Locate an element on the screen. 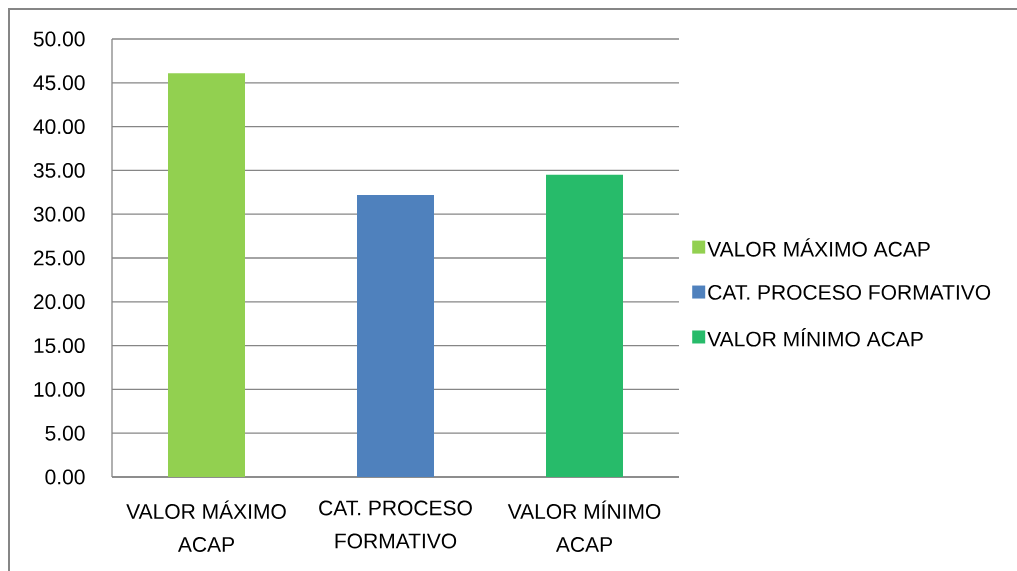 This screenshot has width=1017, height=571. x-tick-label: VALOR MÍNIMO ACAP is located at coordinates (584, 526).